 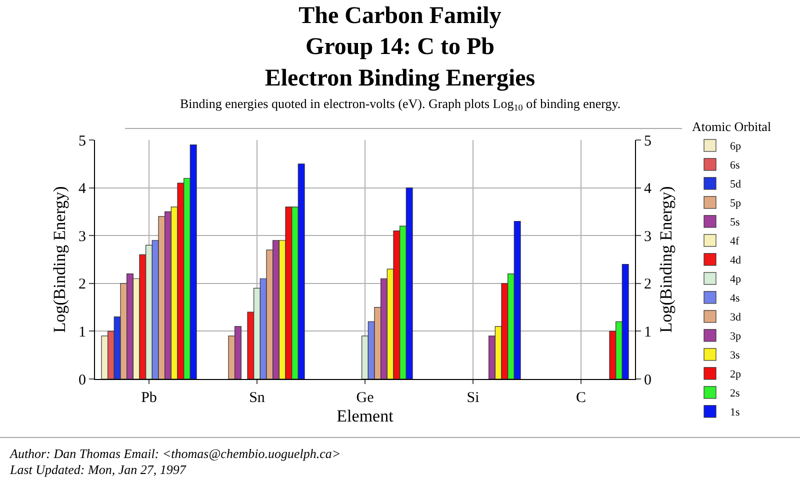 I want to click on text: Last Updated: Mon, Jan 27, 1997, so click(x=97, y=469).